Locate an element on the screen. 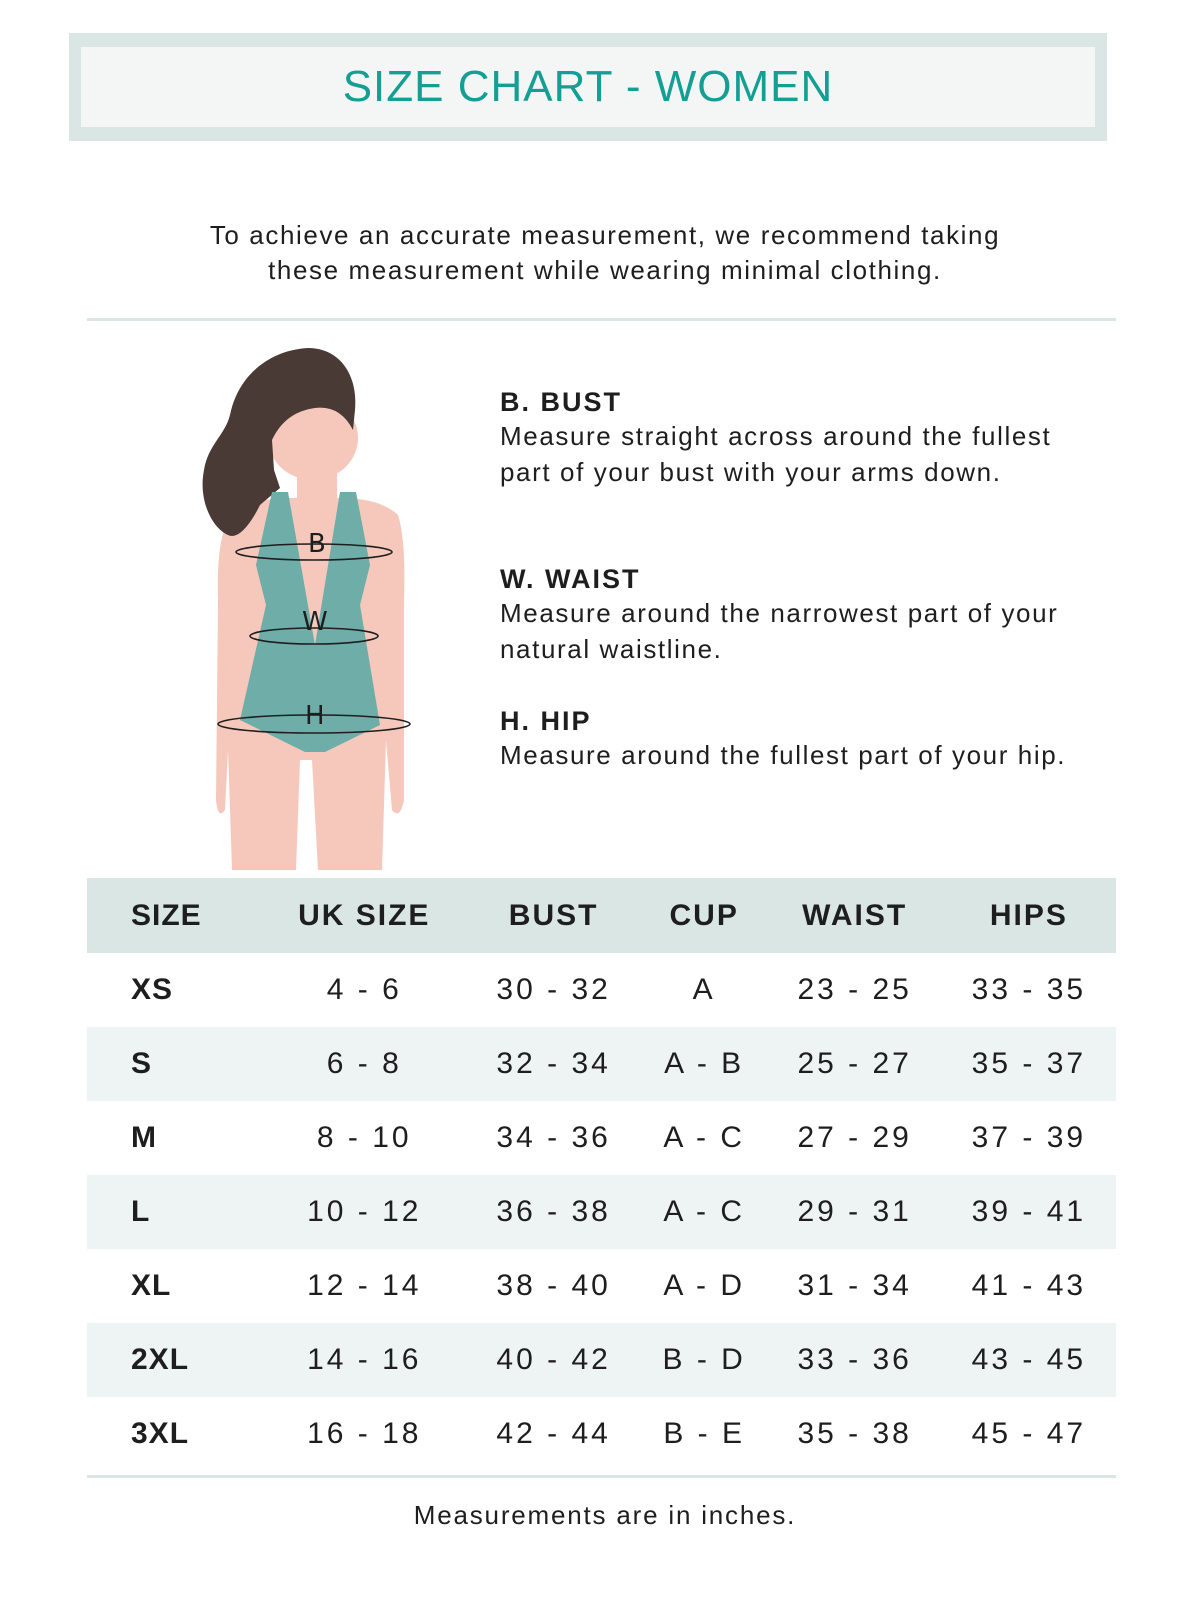 The height and width of the screenshot is (1600, 1200). table-cell: XS is located at coordinates (152, 989).